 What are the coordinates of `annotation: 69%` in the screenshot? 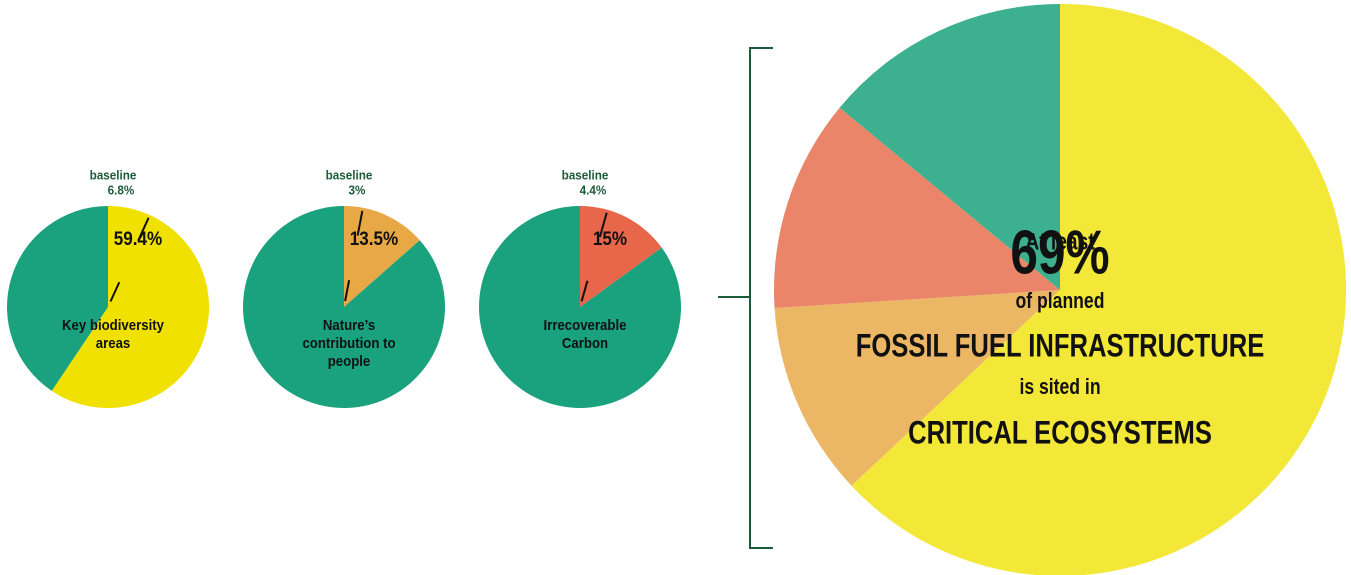 It's located at (1059, 252).